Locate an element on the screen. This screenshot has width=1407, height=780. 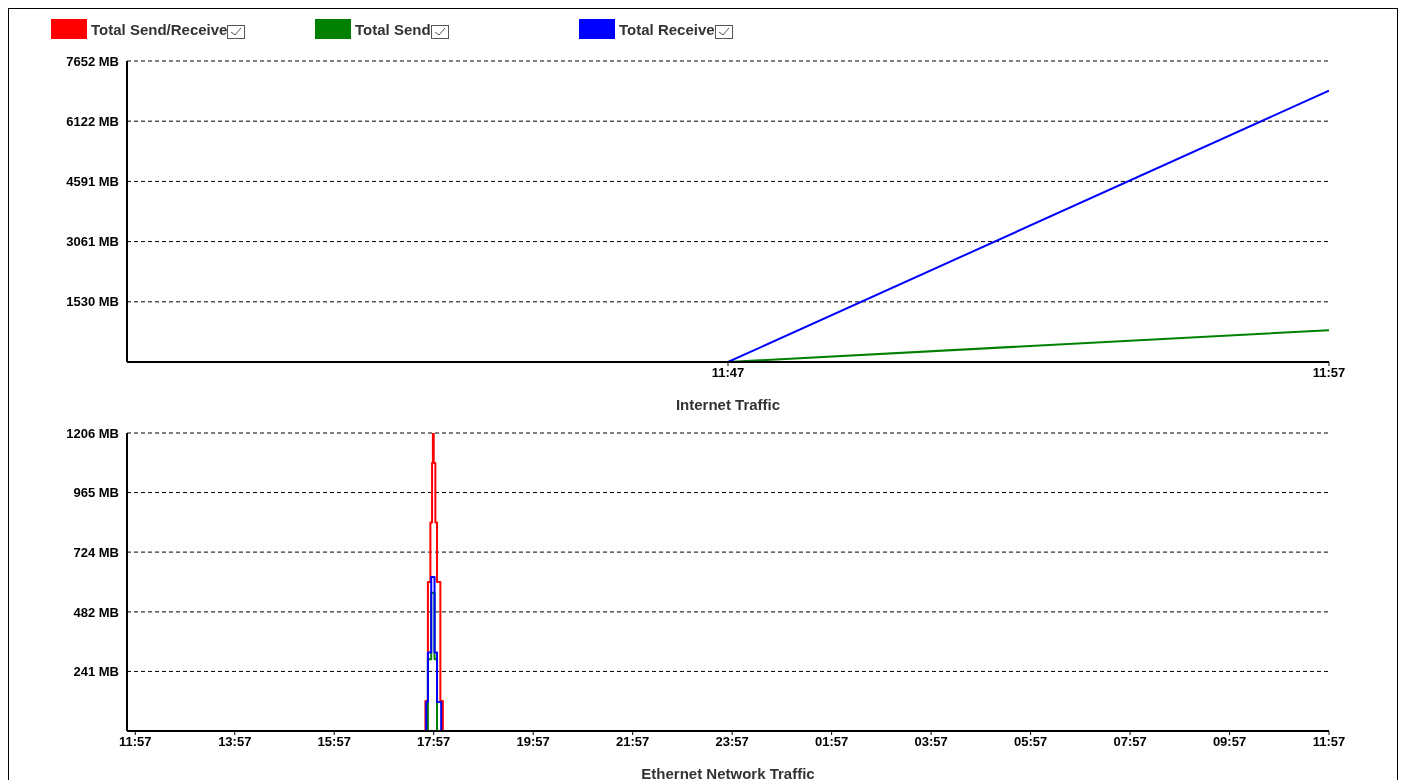
y-tick-label: 1530 MB is located at coordinates (92, 302).